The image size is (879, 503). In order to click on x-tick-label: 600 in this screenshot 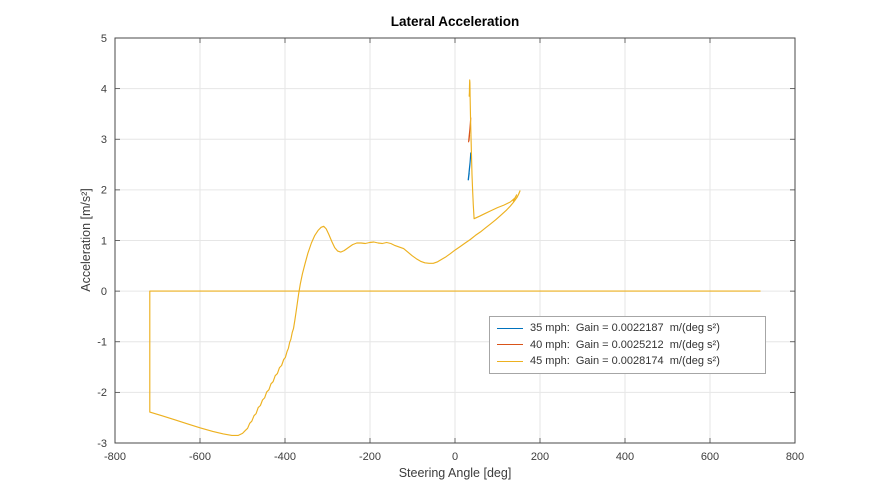, I will do `click(710, 457)`.